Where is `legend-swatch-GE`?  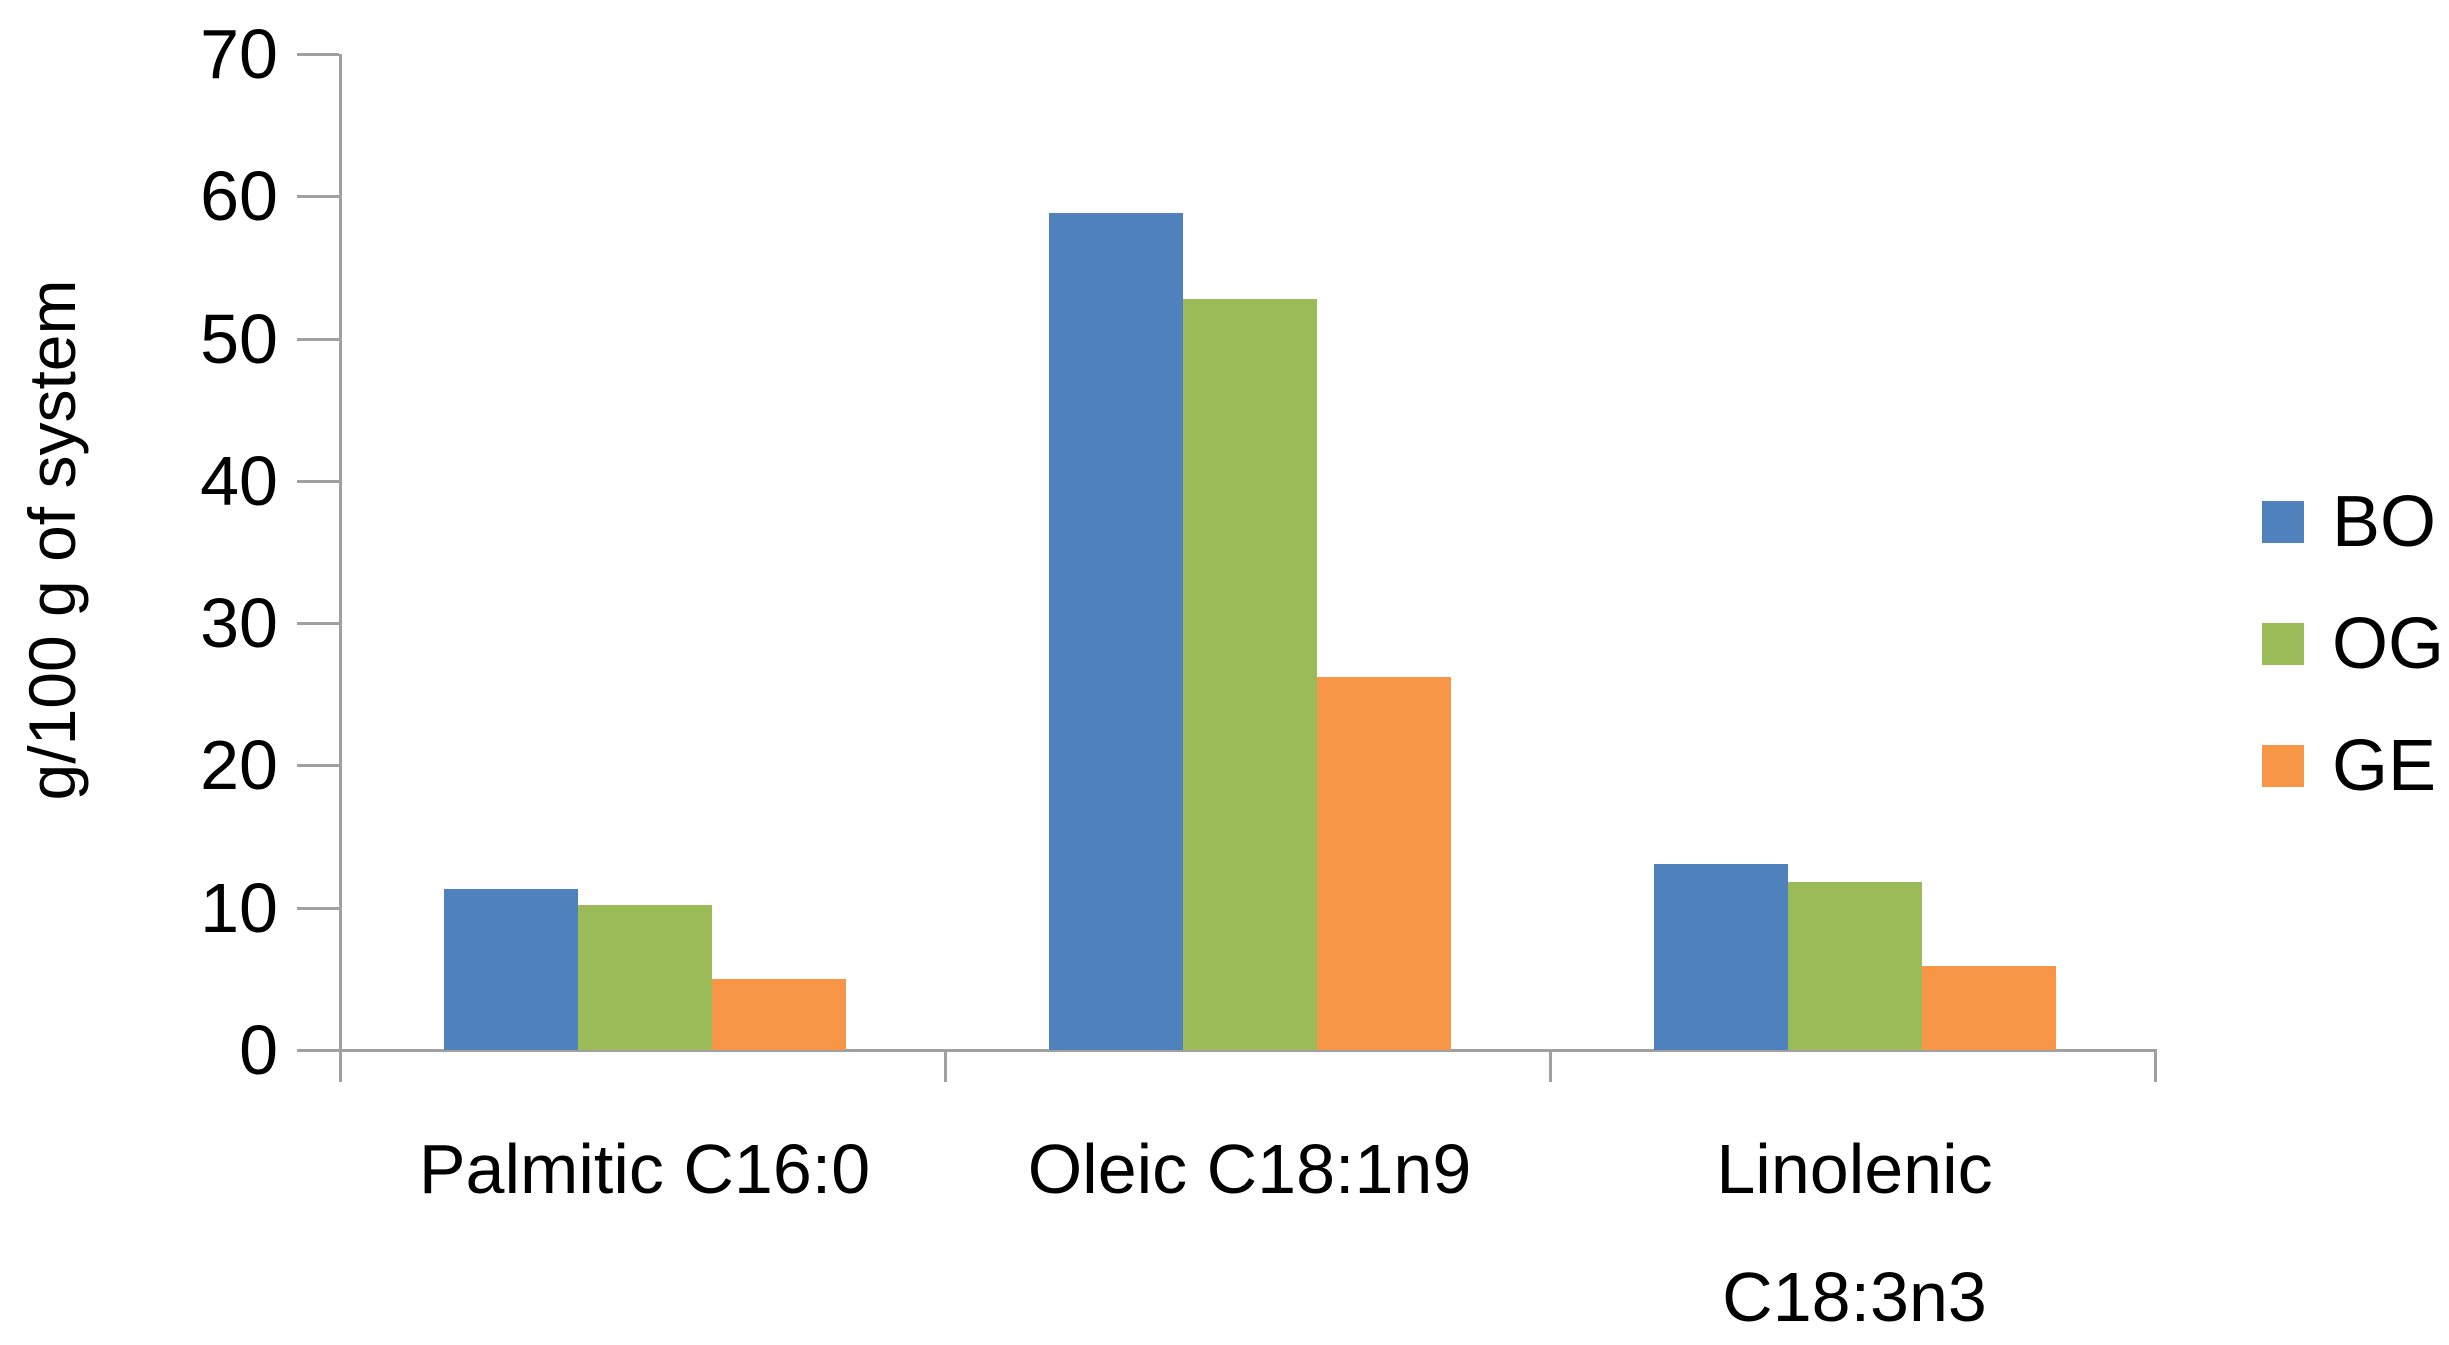 legend-swatch-GE is located at coordinates (2283, 766).